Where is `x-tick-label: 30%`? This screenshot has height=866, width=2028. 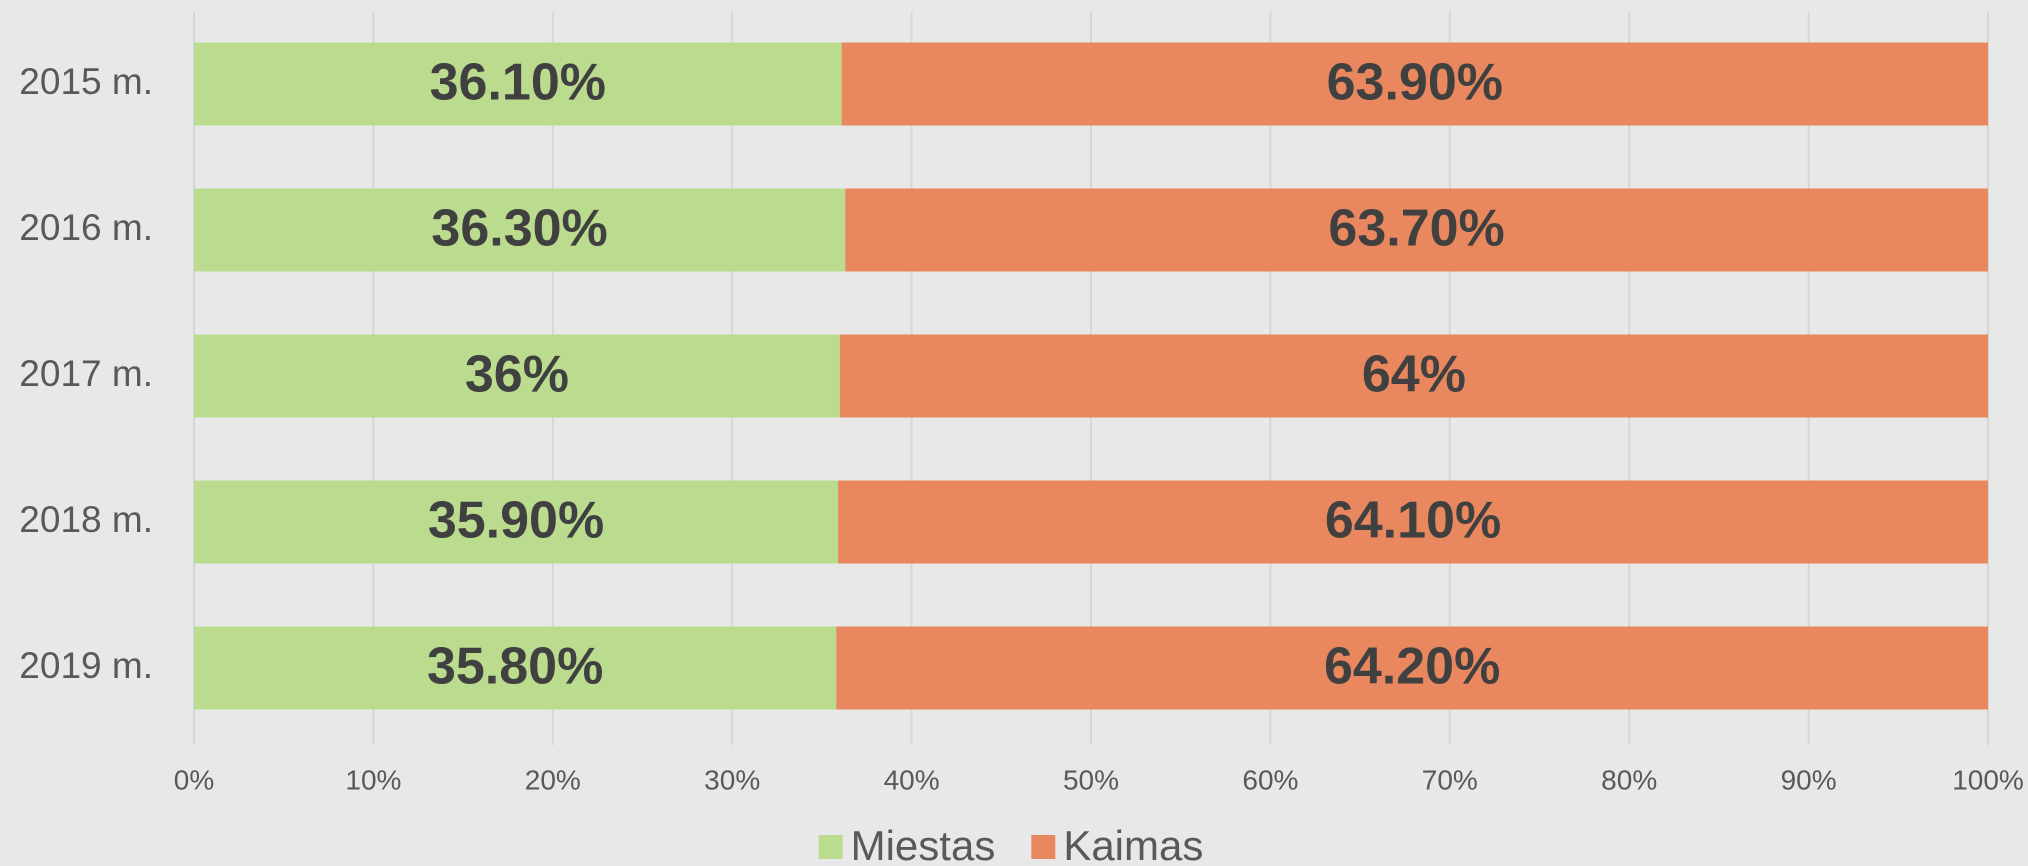
x-tick-label: 30% is located at coordinates (732, 779).